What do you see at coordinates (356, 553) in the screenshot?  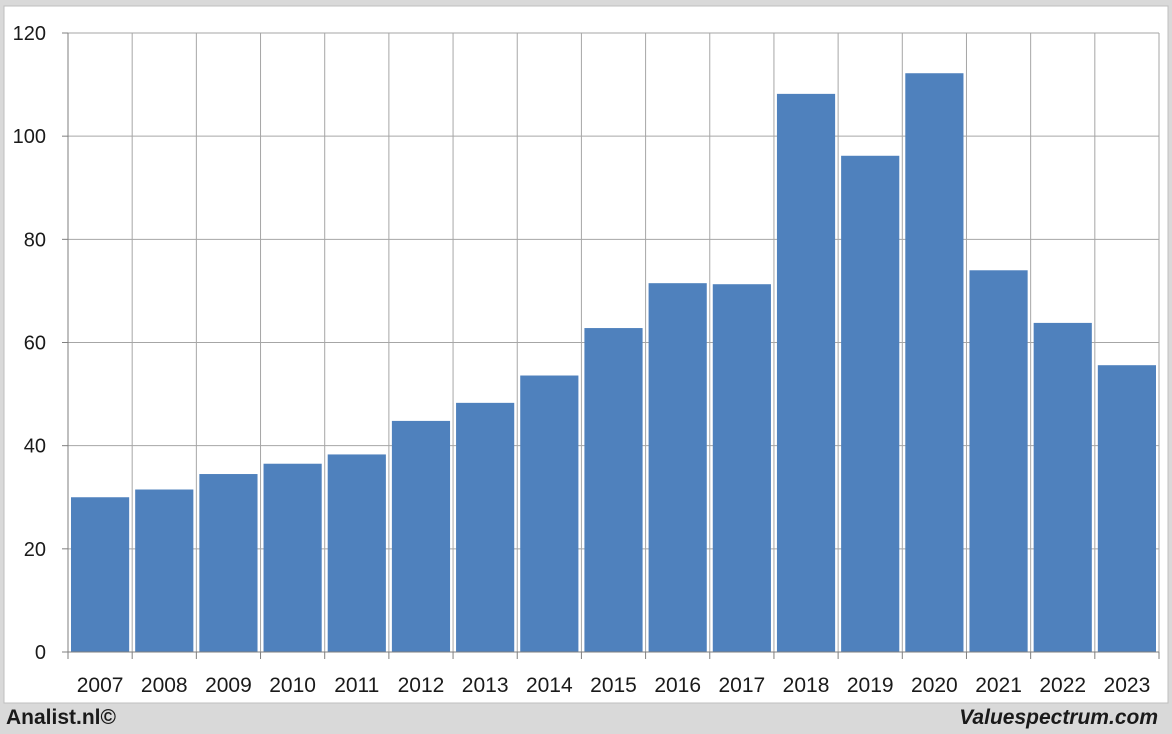 I see `bar-2011` at bounding box center [356, 553].